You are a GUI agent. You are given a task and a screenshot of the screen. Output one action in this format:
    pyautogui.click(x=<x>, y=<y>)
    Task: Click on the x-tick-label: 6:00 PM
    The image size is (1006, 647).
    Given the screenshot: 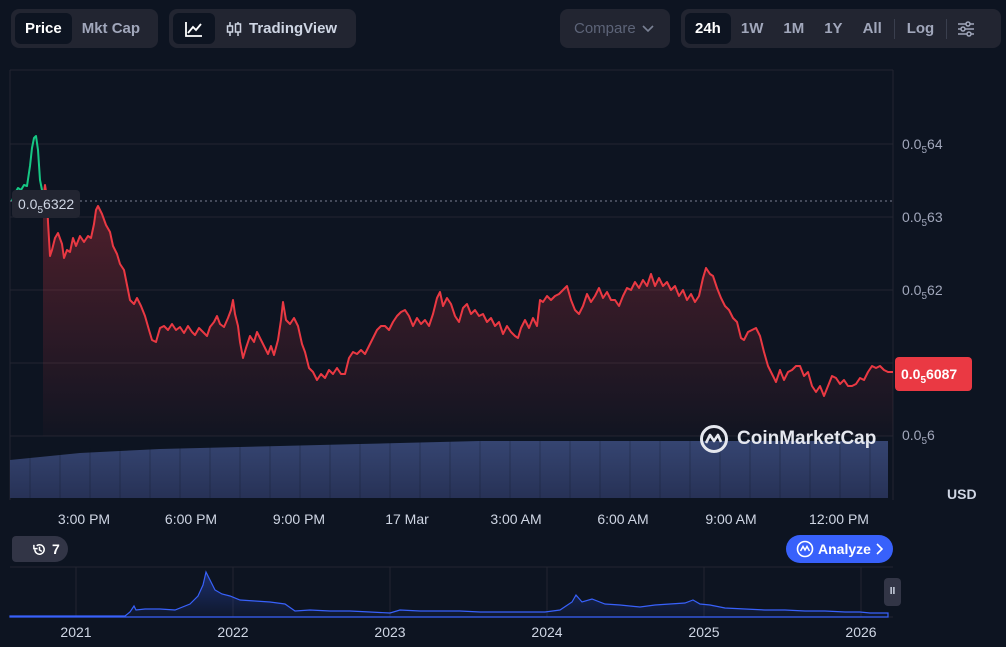 What is the action you would take?
    pyautogui.click(x=191, y=519)
    